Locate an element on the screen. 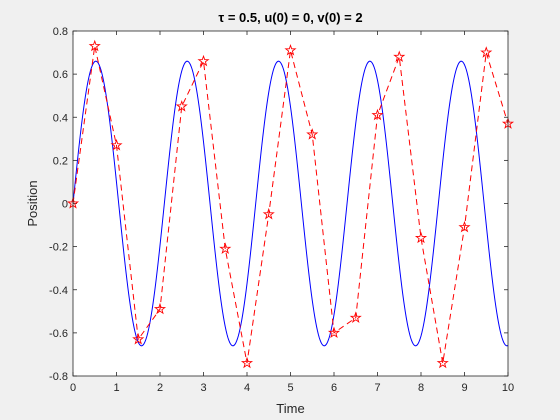  x-tick-label: 6 is located at coordinates (334, 388).